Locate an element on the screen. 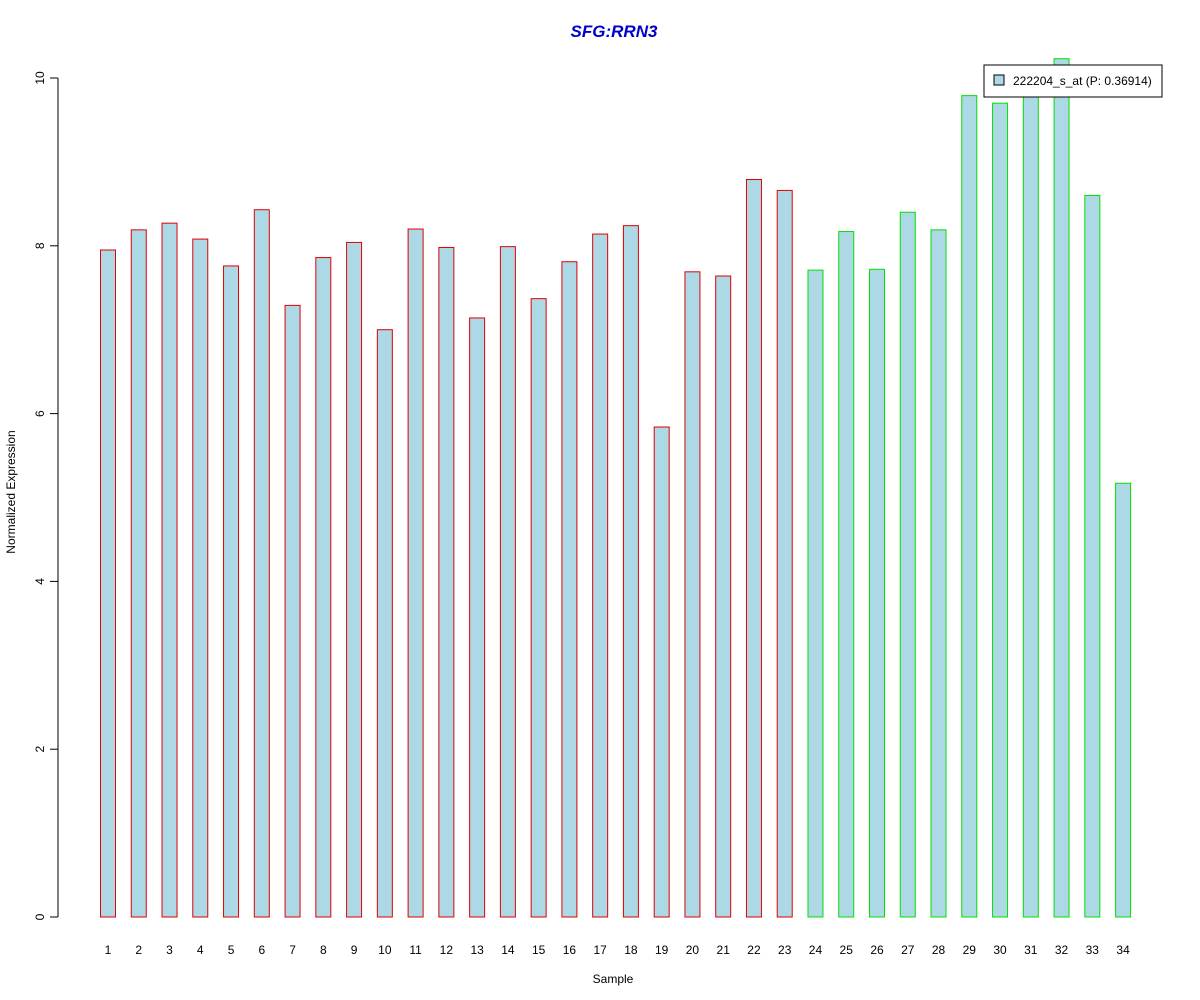 Image resolution: width=1200 pixels, height=1000 pixels. x-tick-label: 19 is located at coordinates (662, 950).